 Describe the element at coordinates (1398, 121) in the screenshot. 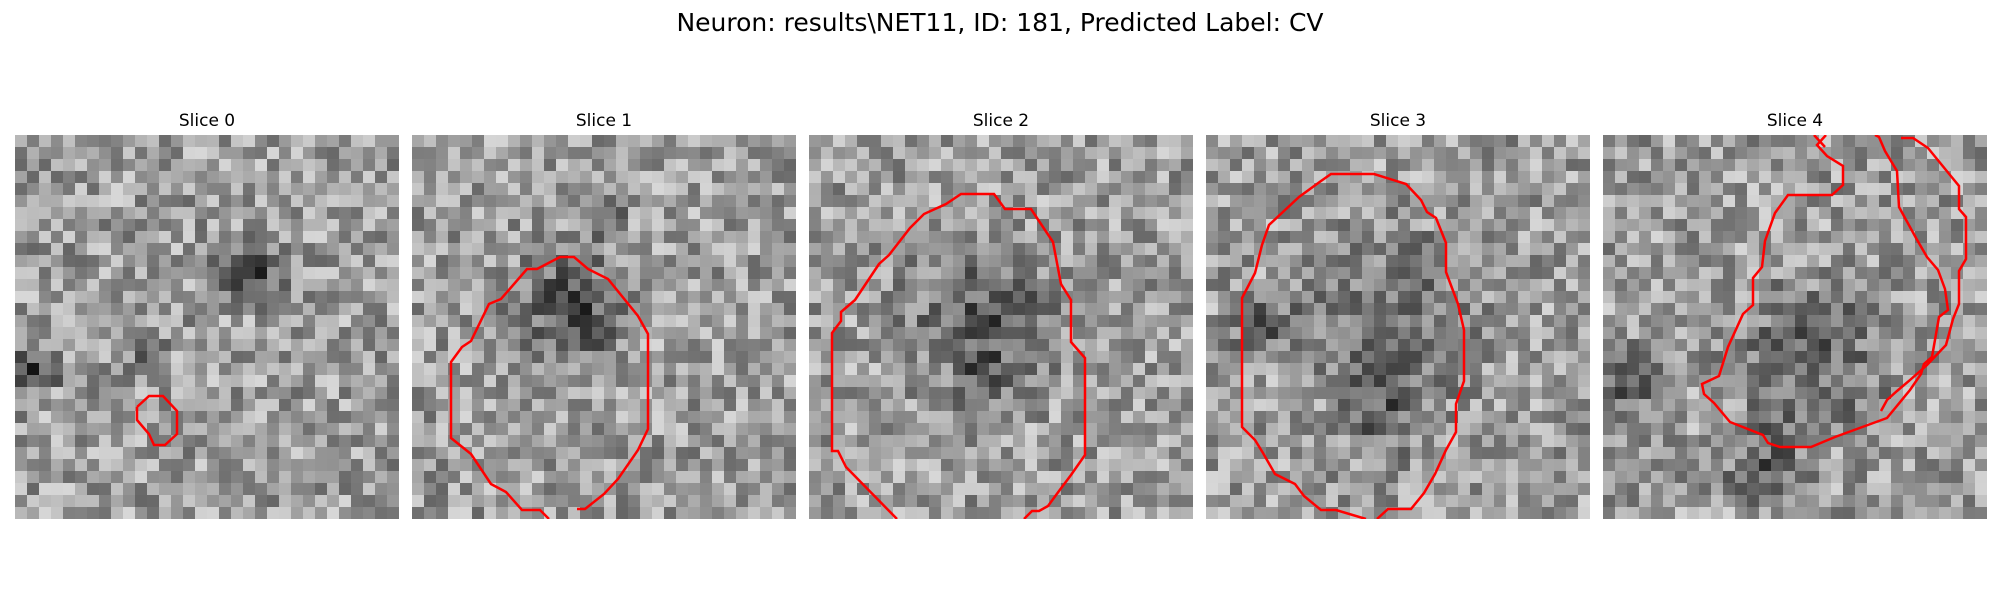

I see `slice-title: Slice 3` at that location.